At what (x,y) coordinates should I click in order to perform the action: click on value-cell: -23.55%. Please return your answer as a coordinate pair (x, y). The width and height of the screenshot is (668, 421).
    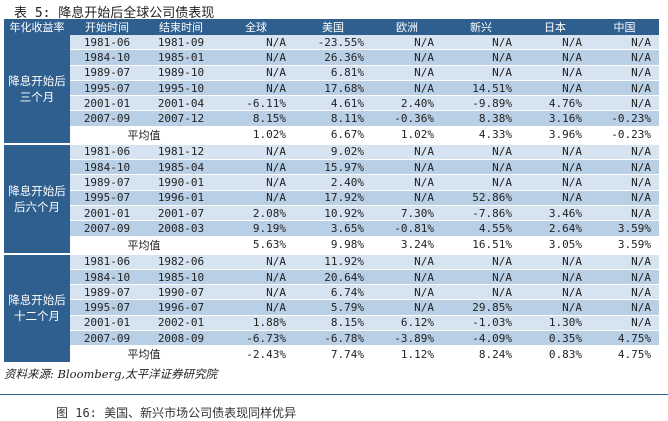
    Looking at the image, I should click on (333, 43).